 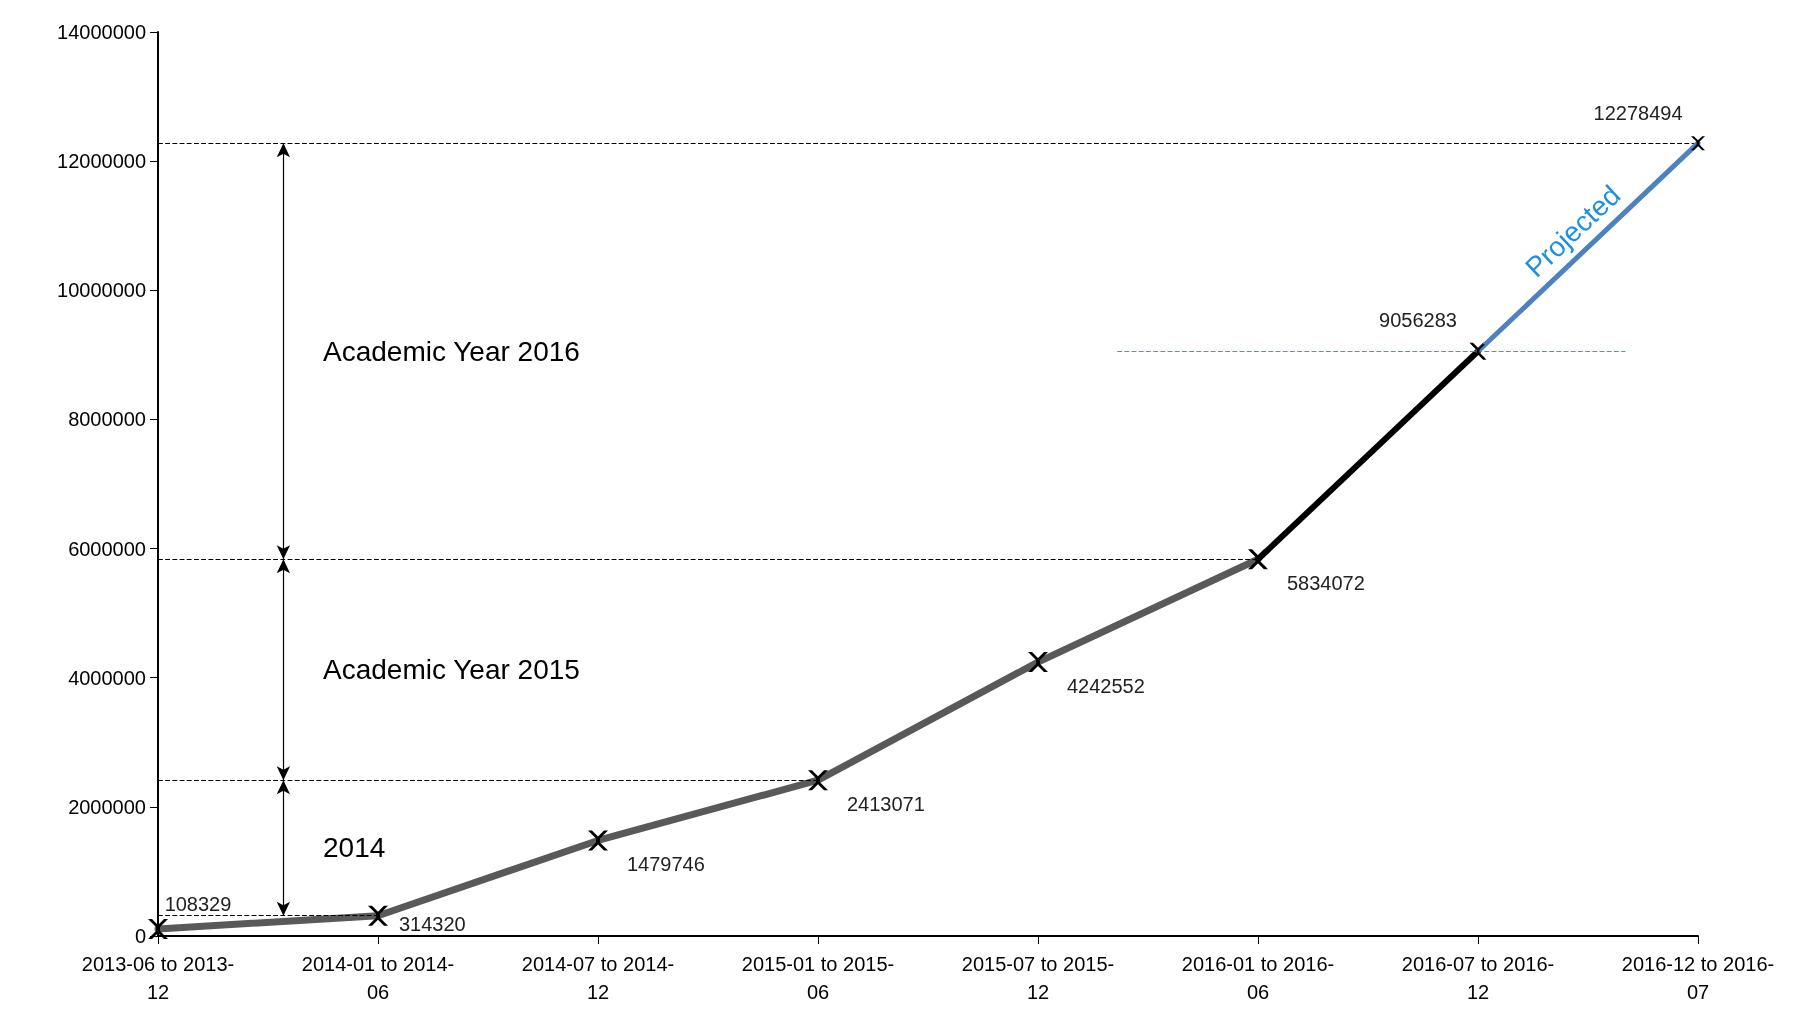 I want to click on data-label: 9056283, so click(x=1418, y=319).